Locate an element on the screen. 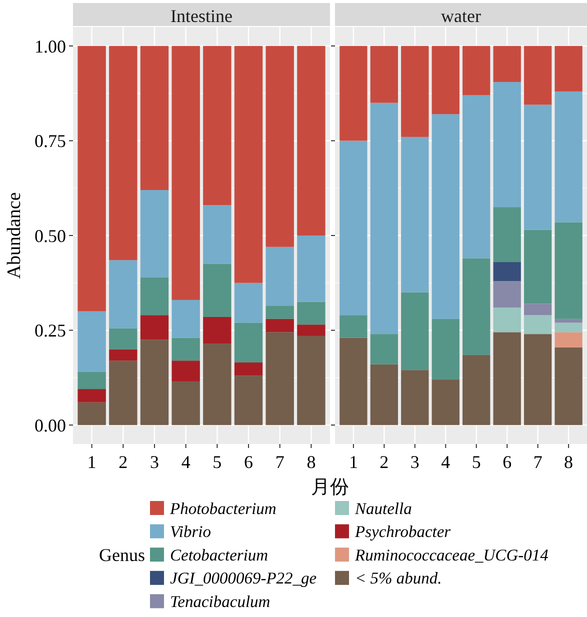 Image resolution: width=587 pixels, height=617 pixels. y-tick-label: 0.00 is located at coordinates (50, 425).